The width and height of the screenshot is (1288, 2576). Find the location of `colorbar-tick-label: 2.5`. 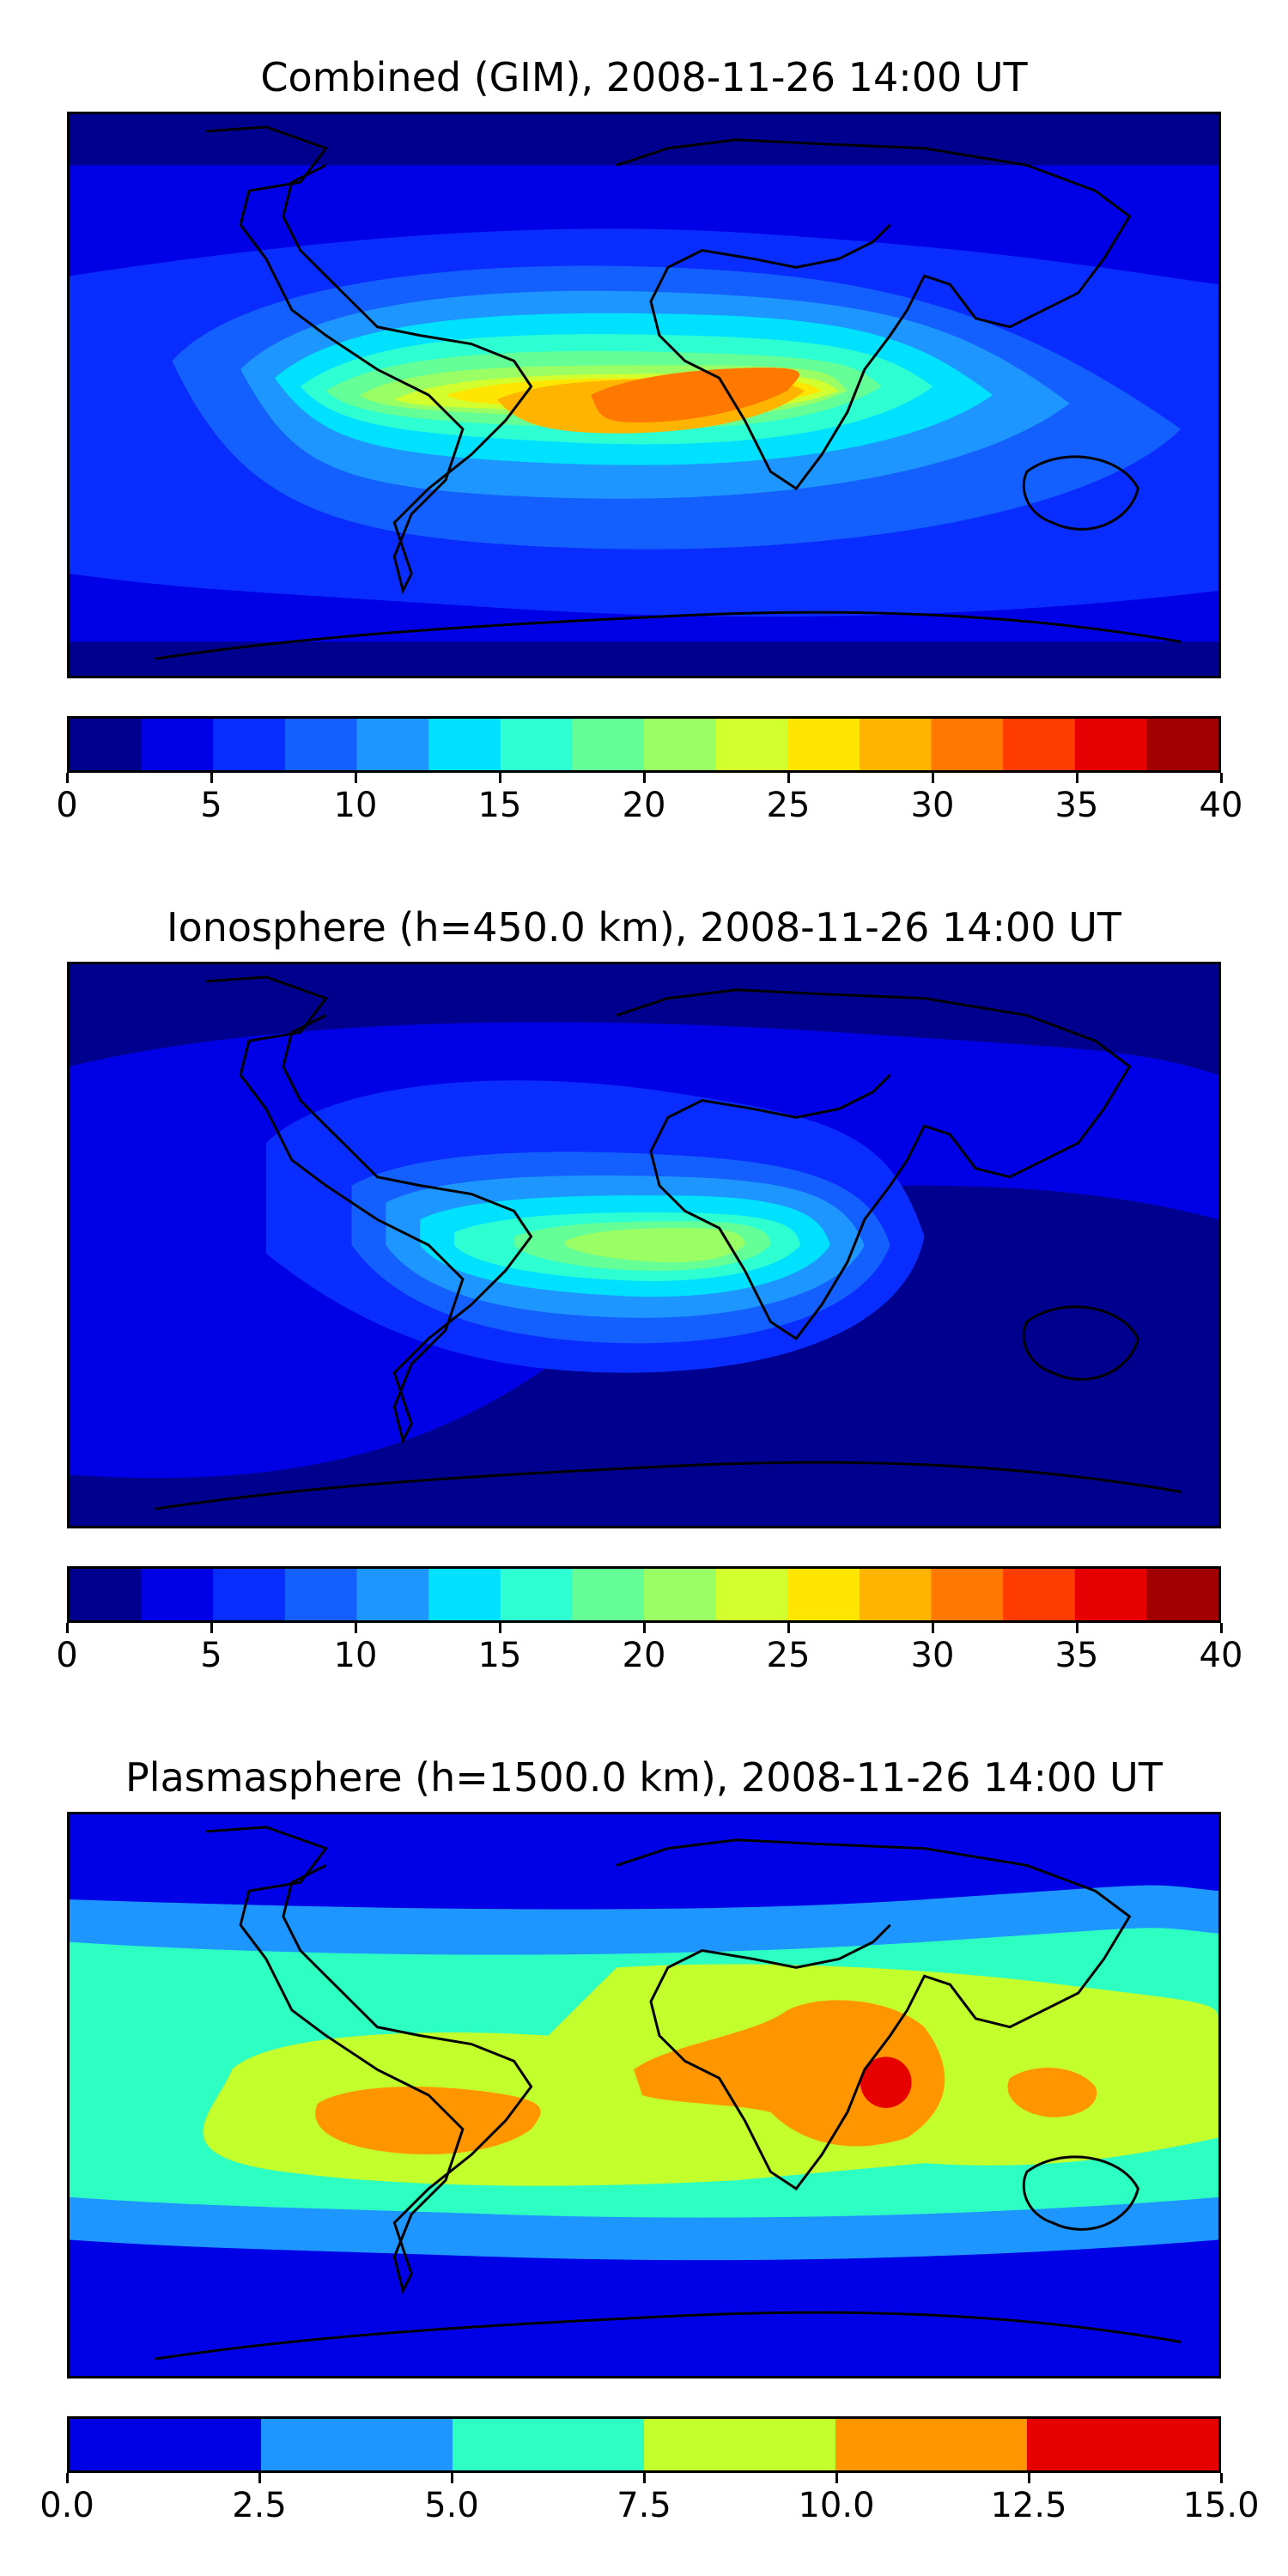

colorbar-tick-label: 2.5 is located at coordinates (259, 2506).